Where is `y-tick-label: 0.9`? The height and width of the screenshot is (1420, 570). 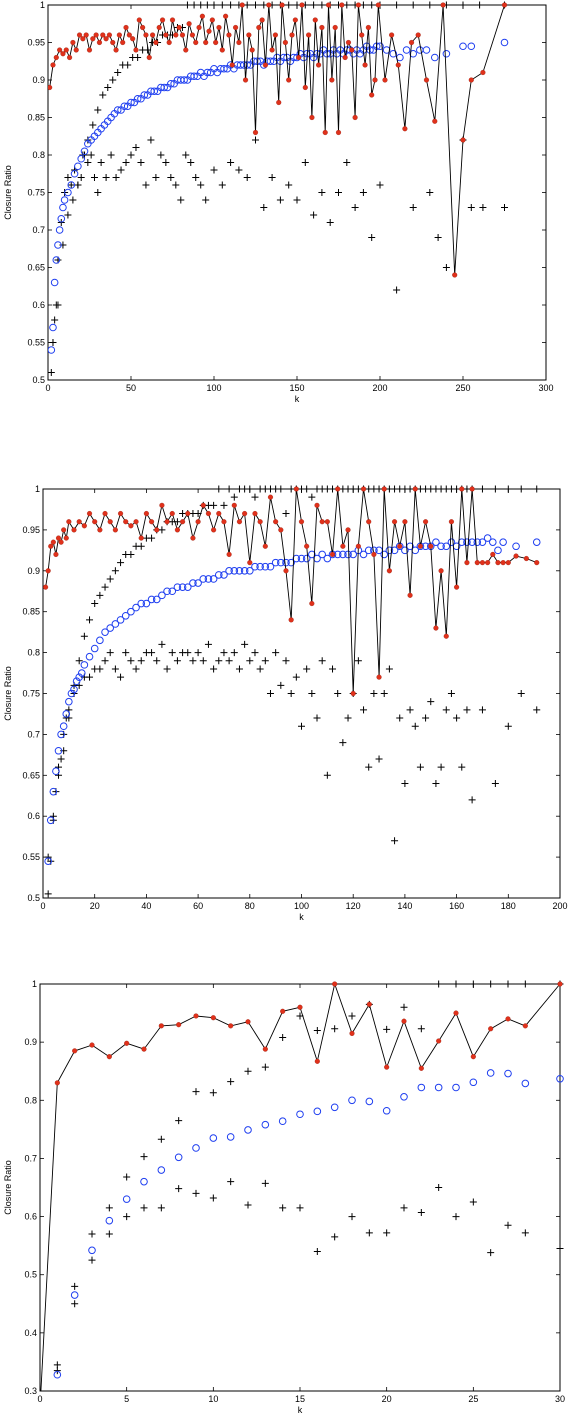
y-tick-label: 0.9 is located at coordinates (33, 571).